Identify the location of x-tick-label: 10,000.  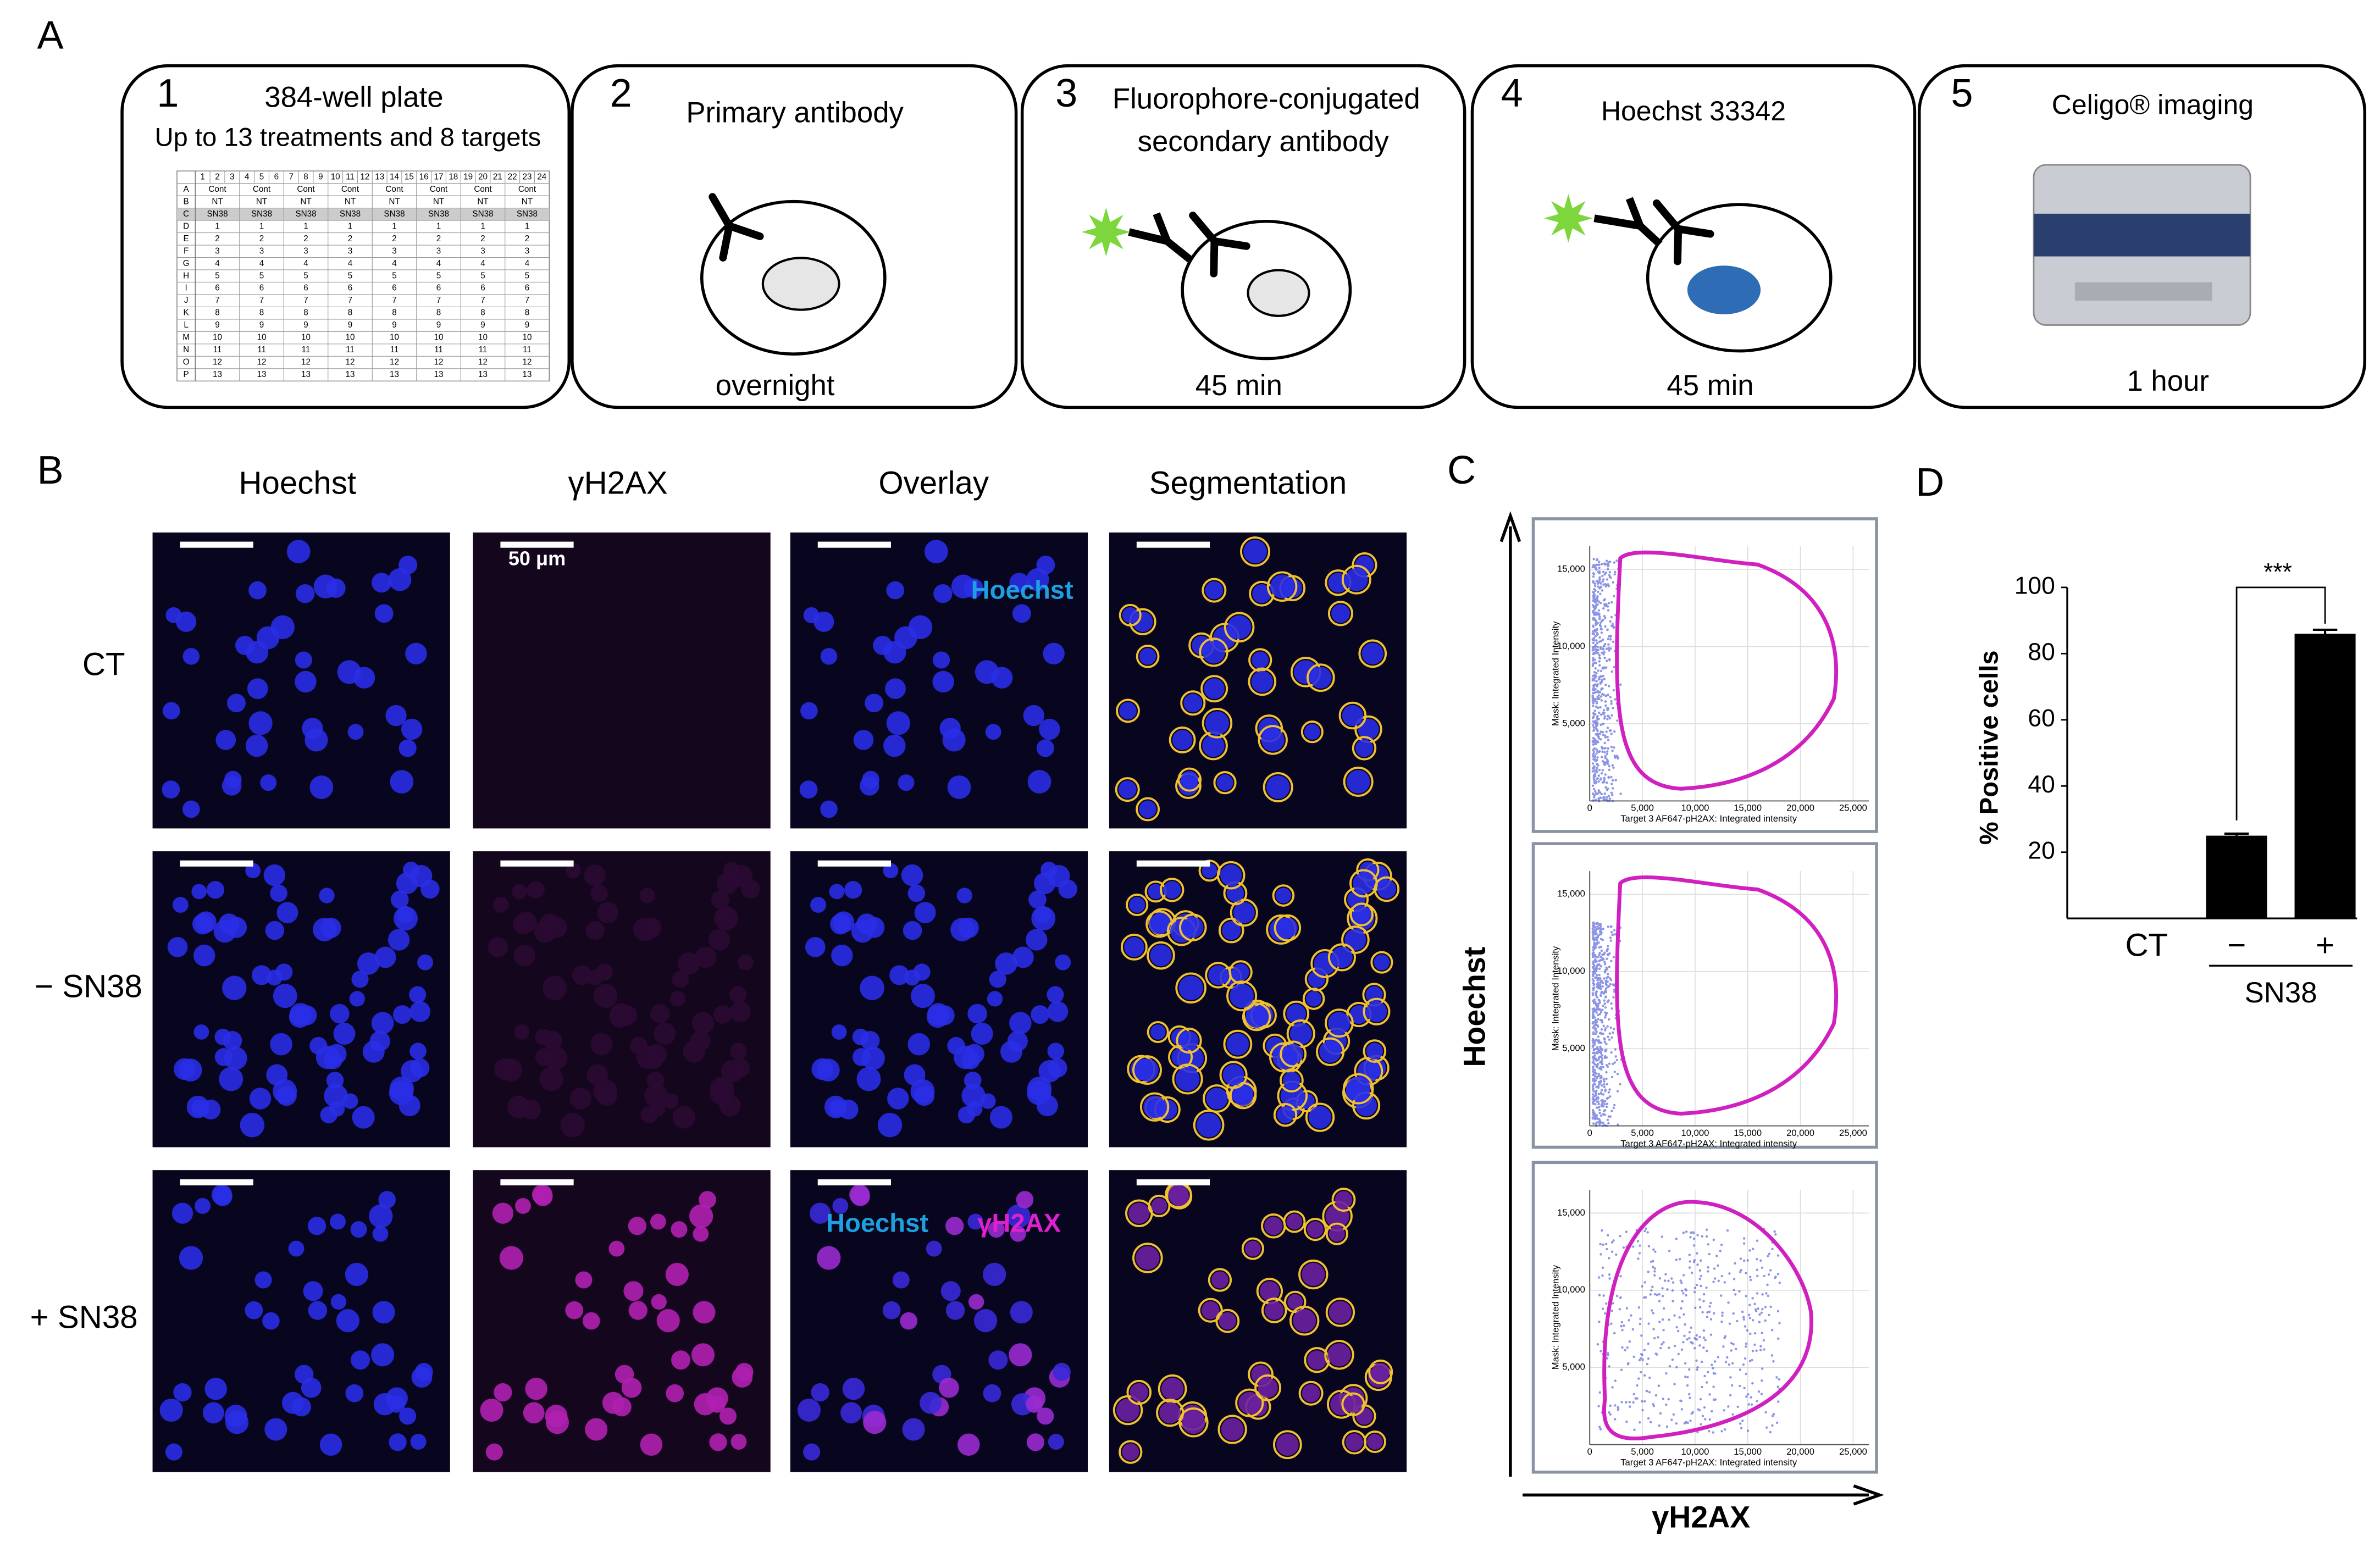
(1695, 1452).